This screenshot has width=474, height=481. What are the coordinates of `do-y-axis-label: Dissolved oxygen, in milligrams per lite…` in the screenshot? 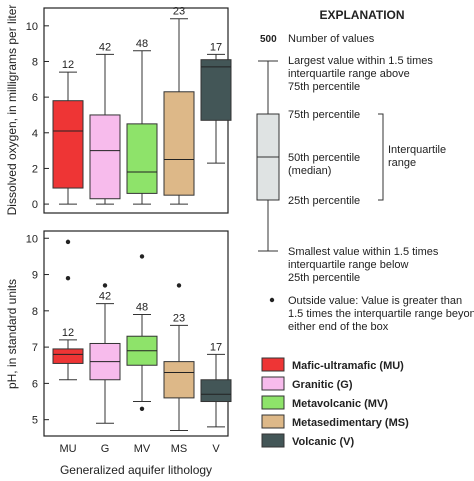 It's located at (12, 110).